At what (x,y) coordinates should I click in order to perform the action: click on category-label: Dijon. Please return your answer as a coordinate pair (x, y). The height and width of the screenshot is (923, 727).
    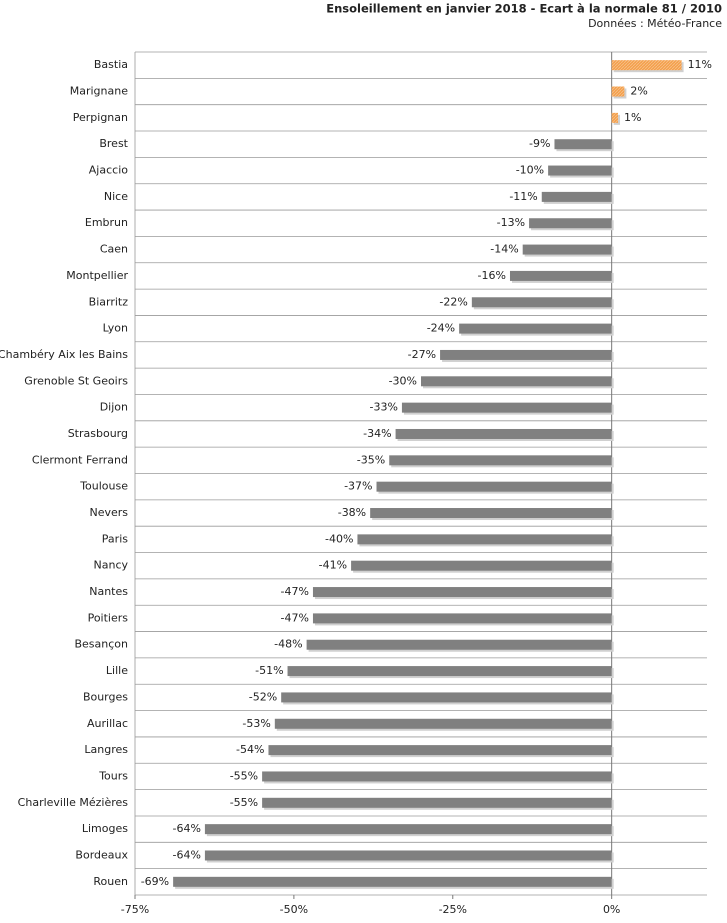
    Looking at the image, I should click on (114, 407).